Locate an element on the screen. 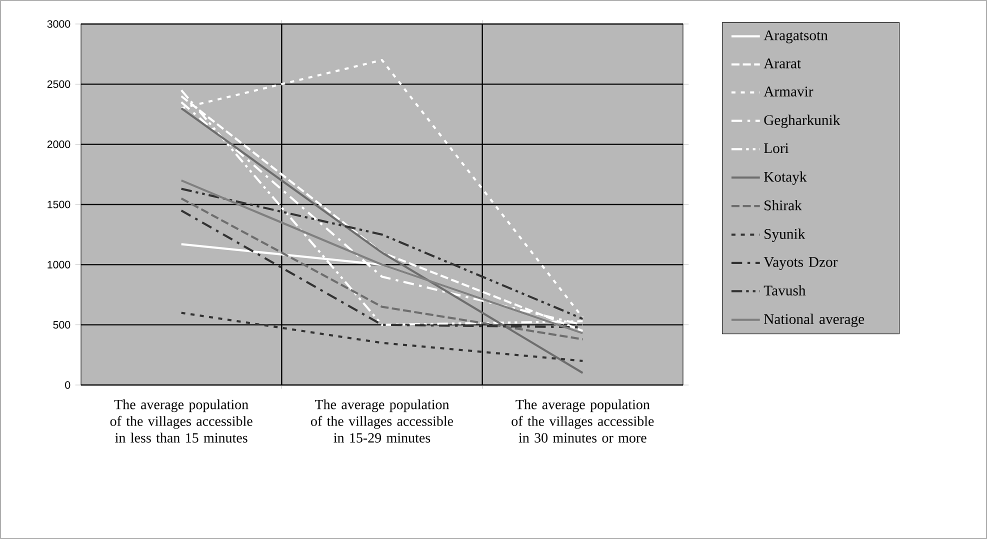  y-tick-label: 3000 is located at coordinates (58, 24).